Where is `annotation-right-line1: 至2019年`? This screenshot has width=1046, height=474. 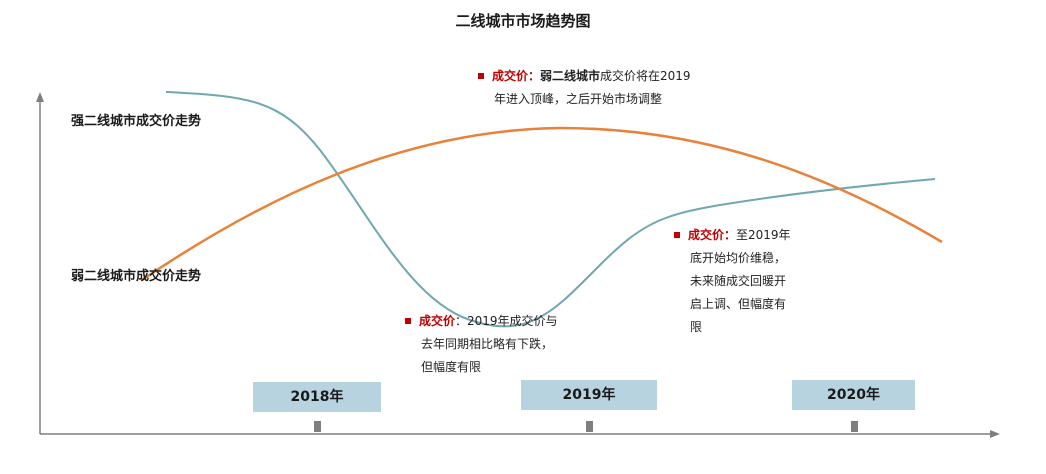
annotation-right-line1: 至2019年 is located at coordinates (763, 235).